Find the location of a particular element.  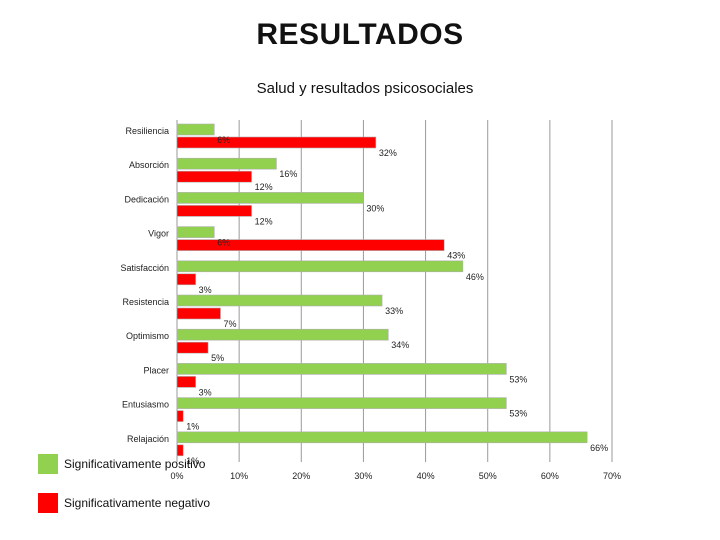

category-label: Placer is located at coordinates (156, 370).